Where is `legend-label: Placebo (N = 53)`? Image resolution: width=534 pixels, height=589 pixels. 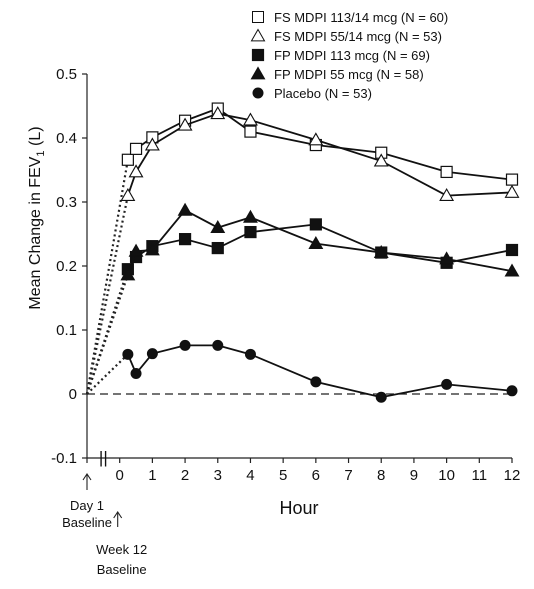 legend-label: Placebo (N = 53) is located at coordinates (323, 93).